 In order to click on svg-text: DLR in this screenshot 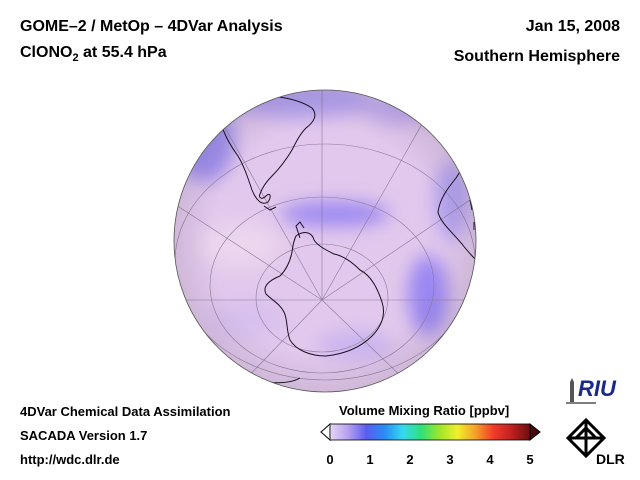, I will do `click(610, 459)`.